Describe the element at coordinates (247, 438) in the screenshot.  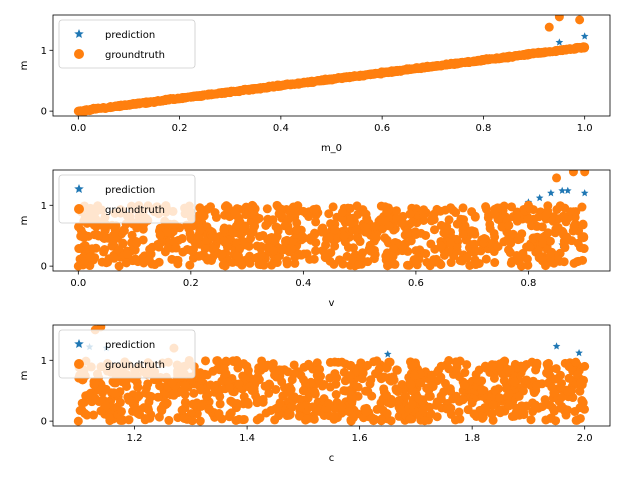
I see `x-tick-label: 1.4` at that location.